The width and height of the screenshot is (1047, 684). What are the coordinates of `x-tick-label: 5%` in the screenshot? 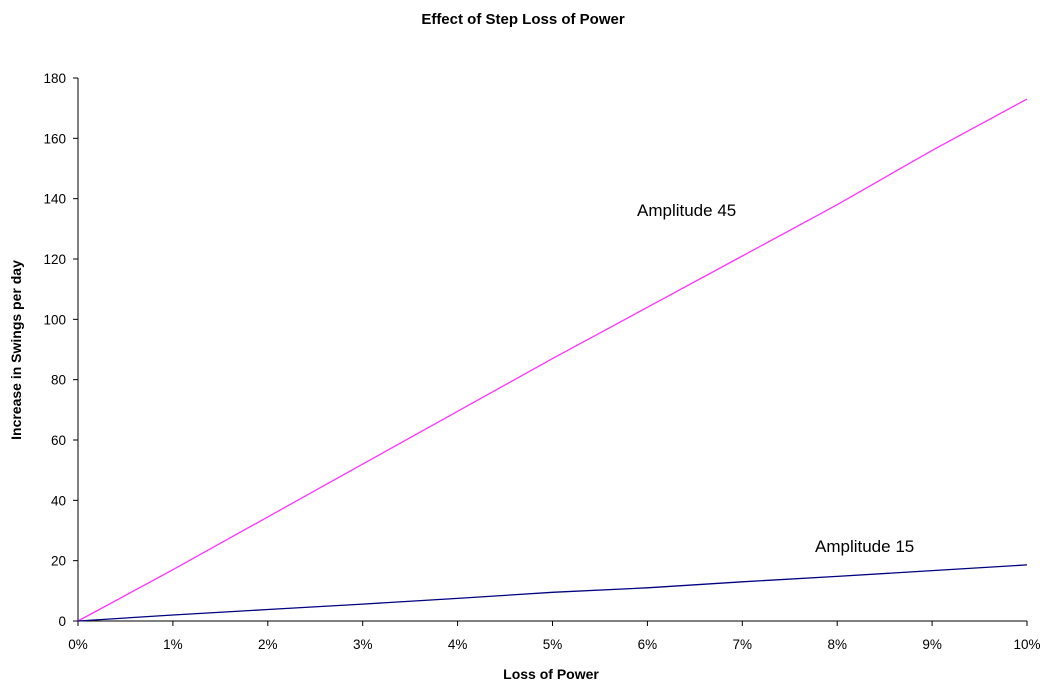 It's located at (553, 644).